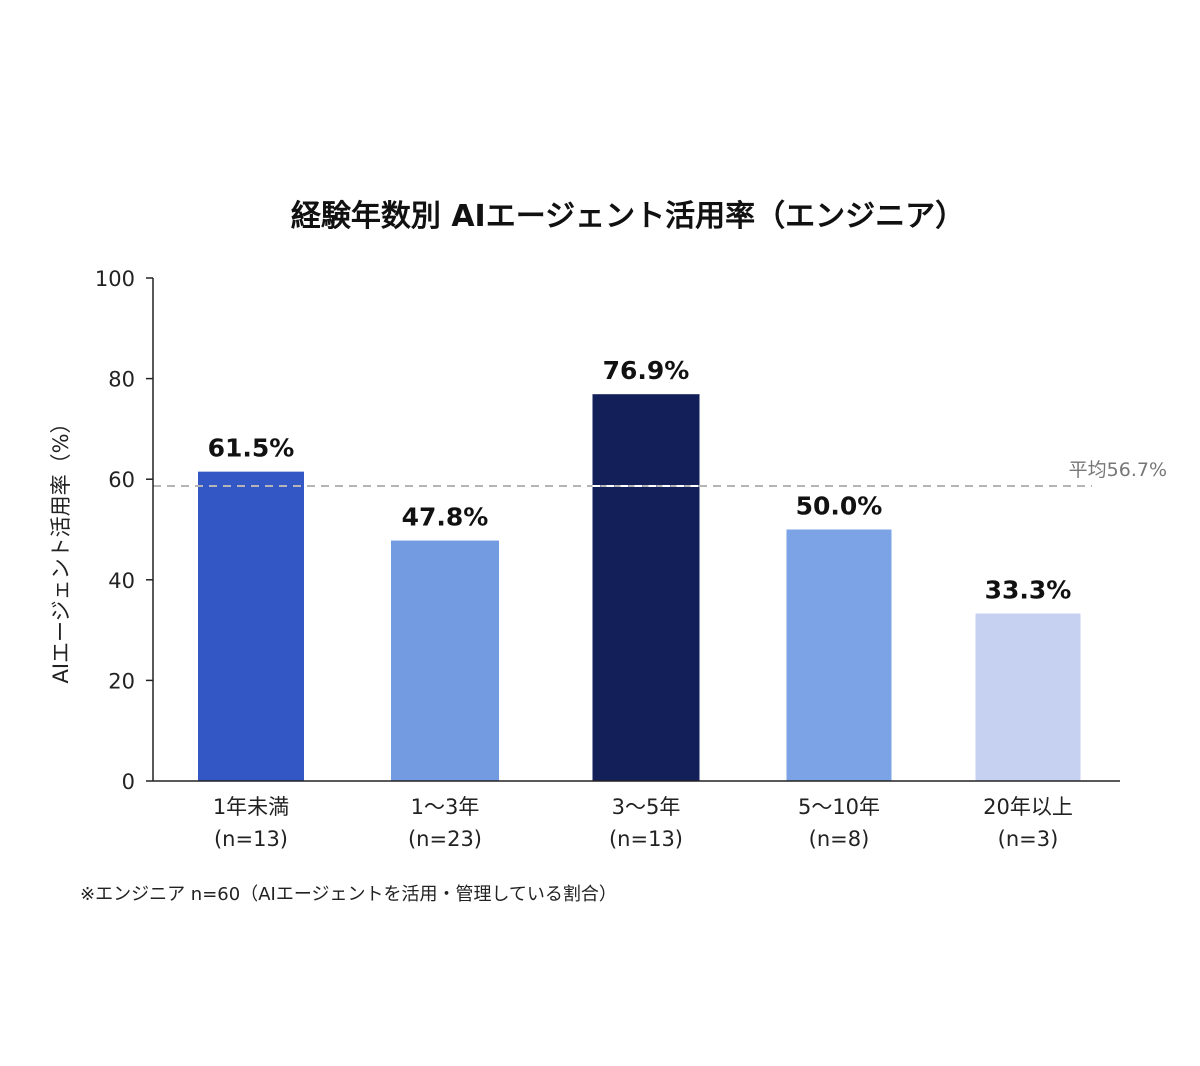 The width and height of the screenshot is (1200, 1066). What do you see at coordinates (115, 279) in the screenshot?
I see `y-tick-label: 100` at bounding box center [115, 279].